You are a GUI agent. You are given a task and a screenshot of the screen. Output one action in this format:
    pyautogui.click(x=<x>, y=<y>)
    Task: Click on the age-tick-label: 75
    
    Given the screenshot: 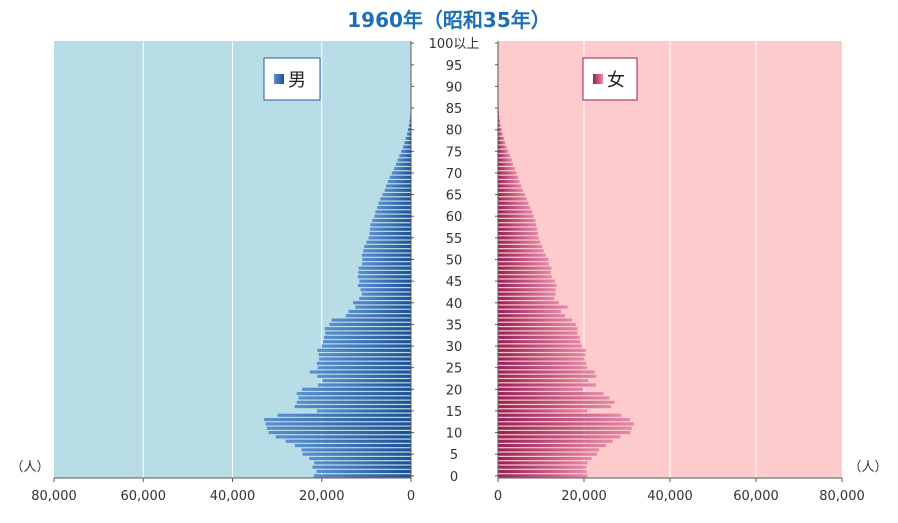 What is the action you would take?
    pyautogui.click(x=454, y=152)
    